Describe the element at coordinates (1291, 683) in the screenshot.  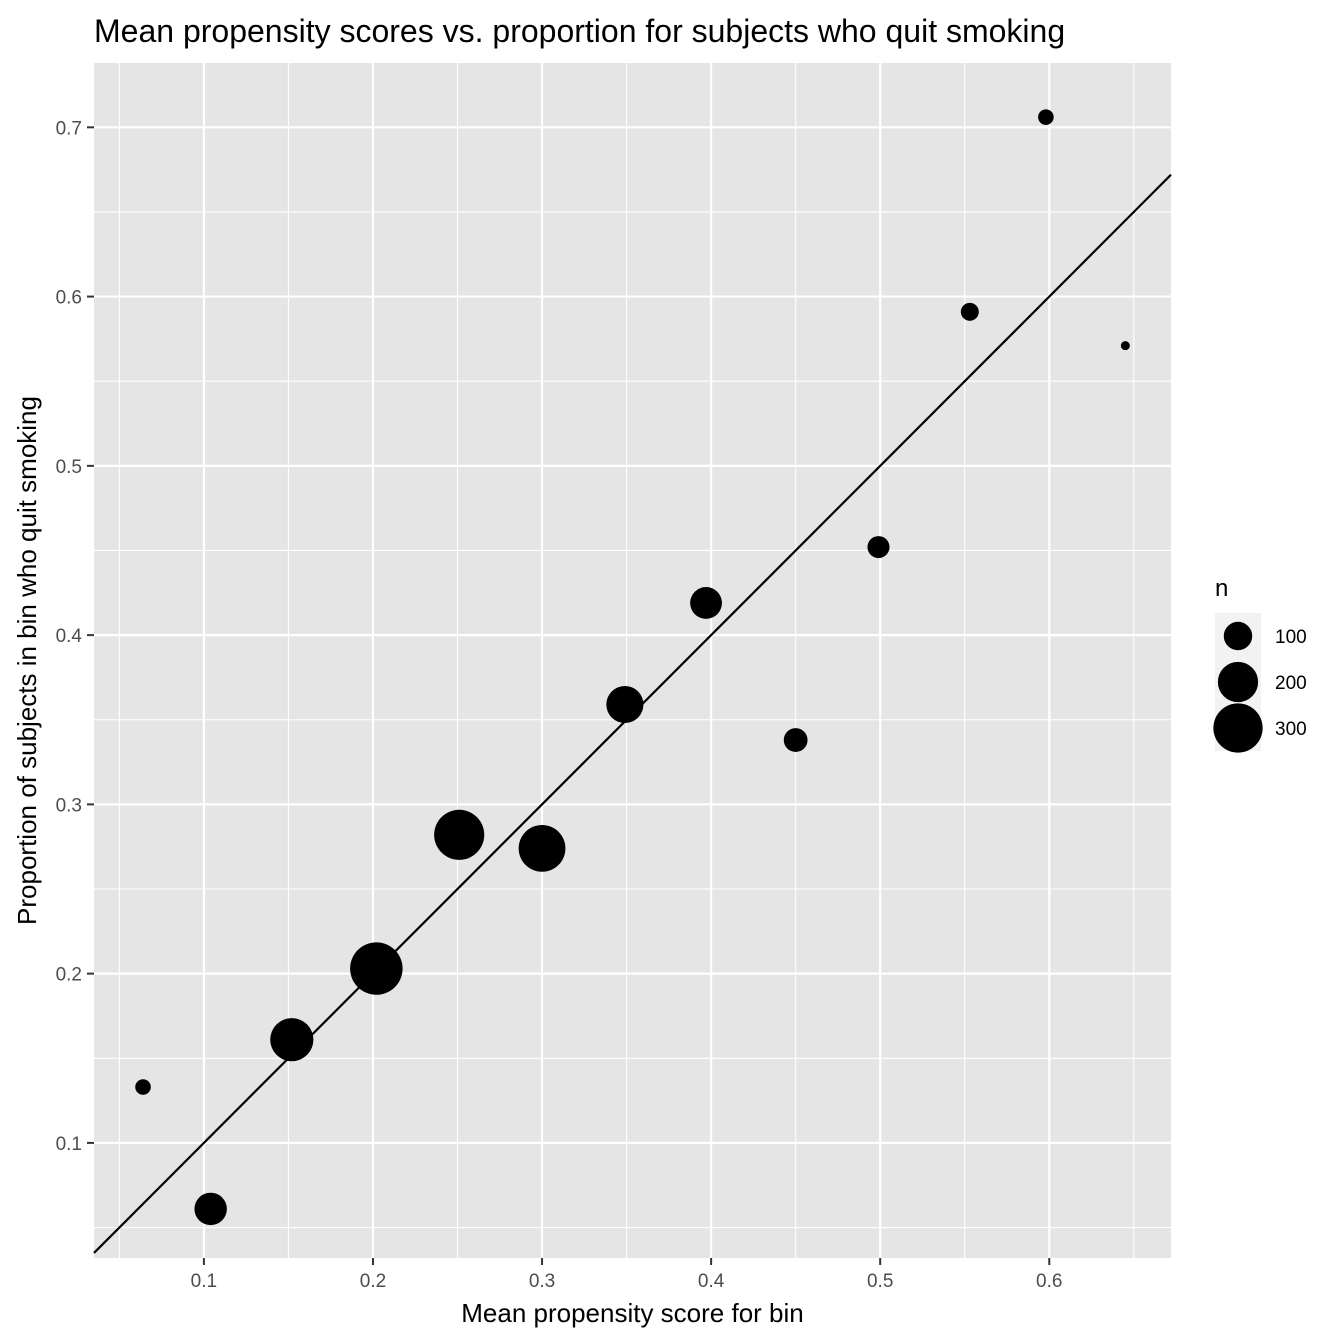
I see `legend-label: 200` at that location.